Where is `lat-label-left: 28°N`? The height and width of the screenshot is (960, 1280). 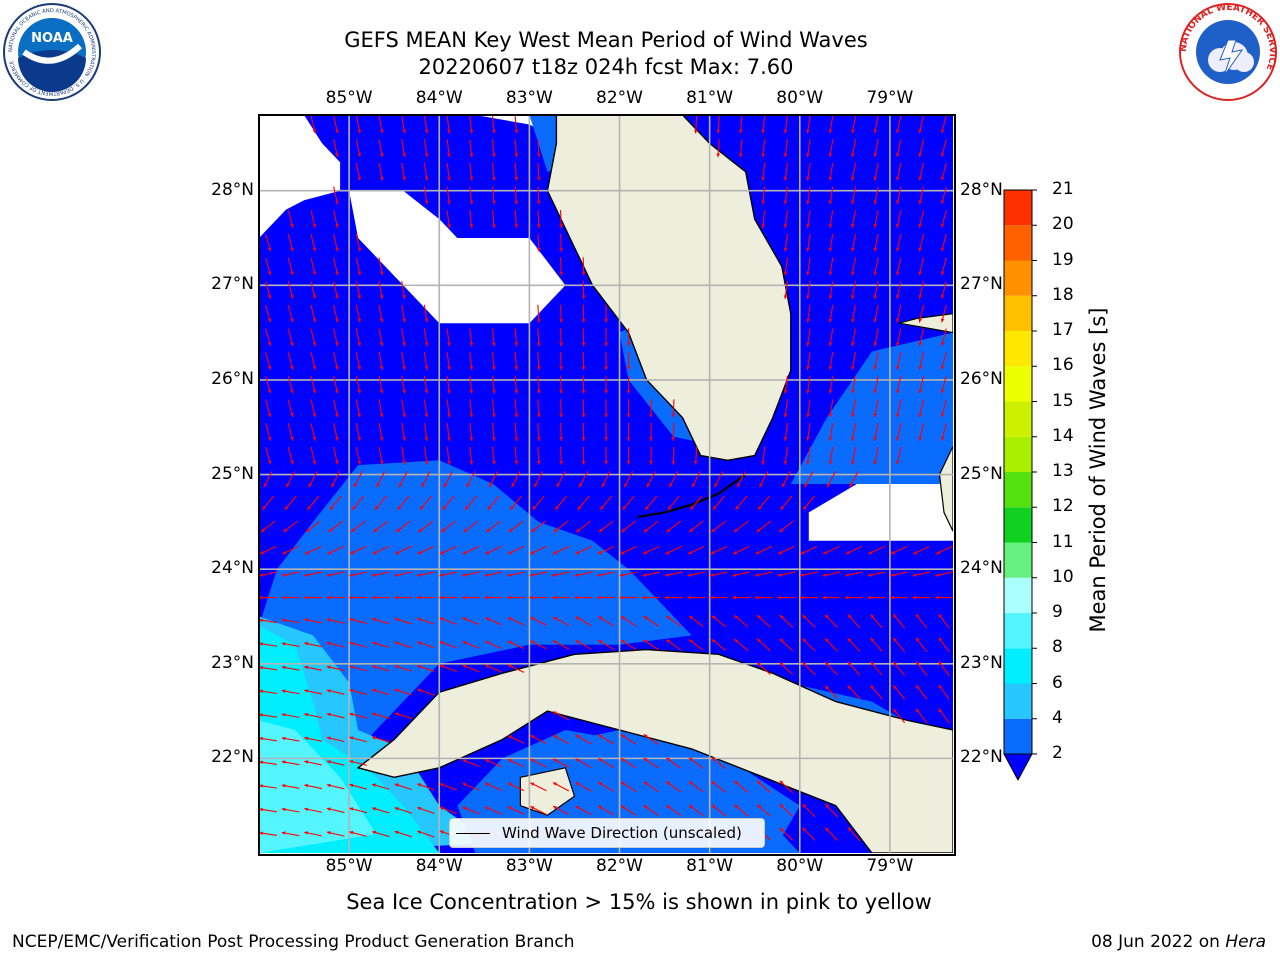 lat-label-left: 28°N is located at coordinates (232, 189).